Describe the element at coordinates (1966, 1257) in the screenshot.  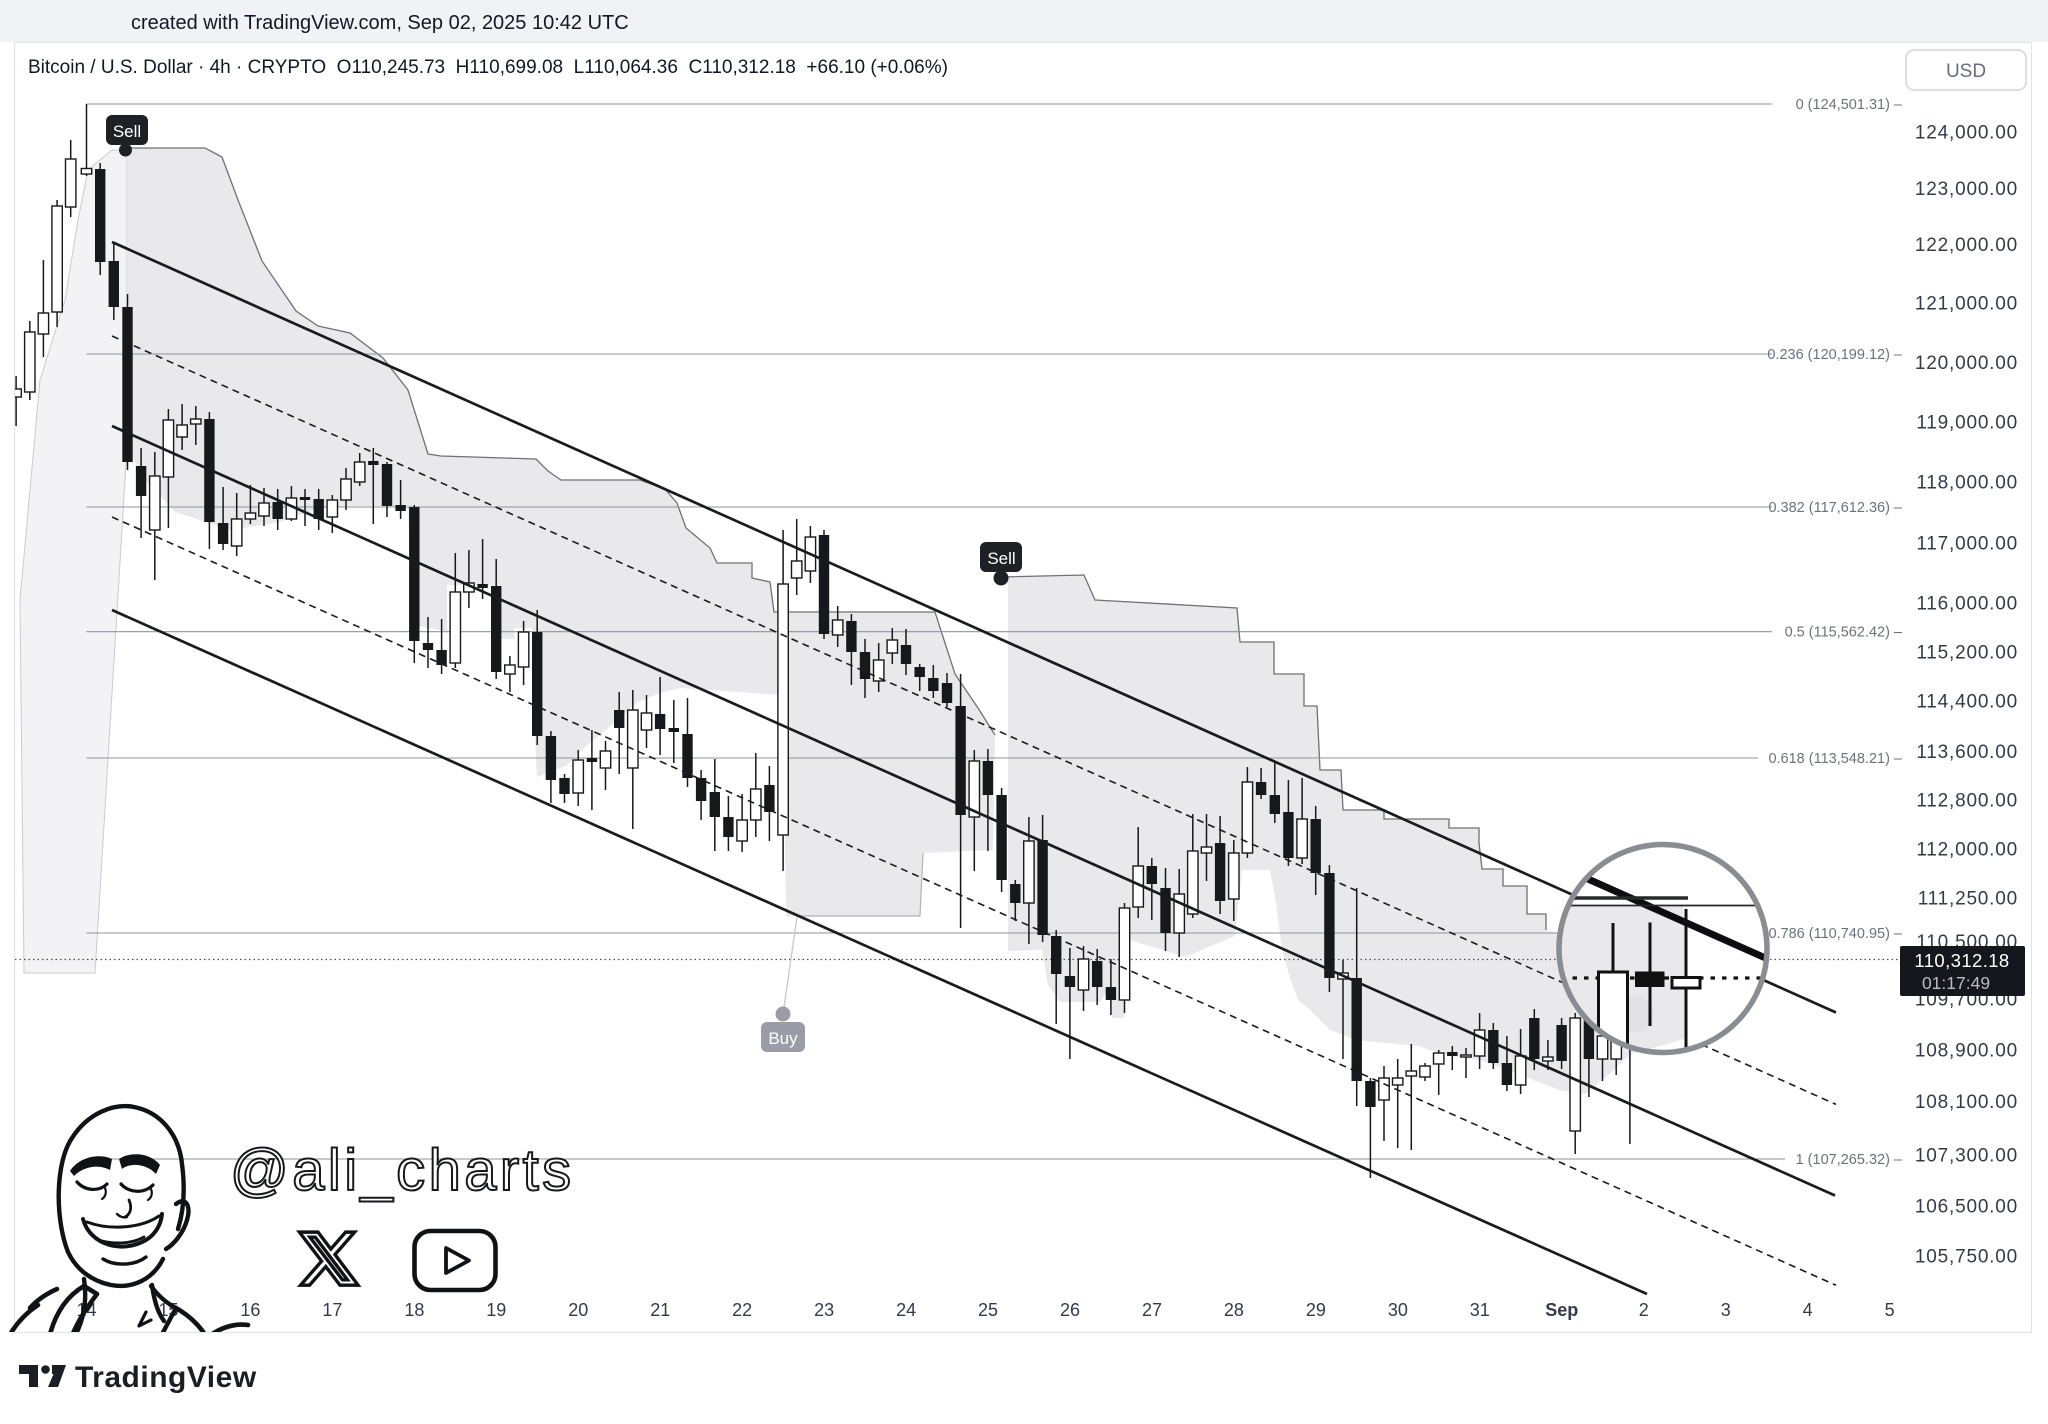
I see `svg-text: 105,750.00` at that location.